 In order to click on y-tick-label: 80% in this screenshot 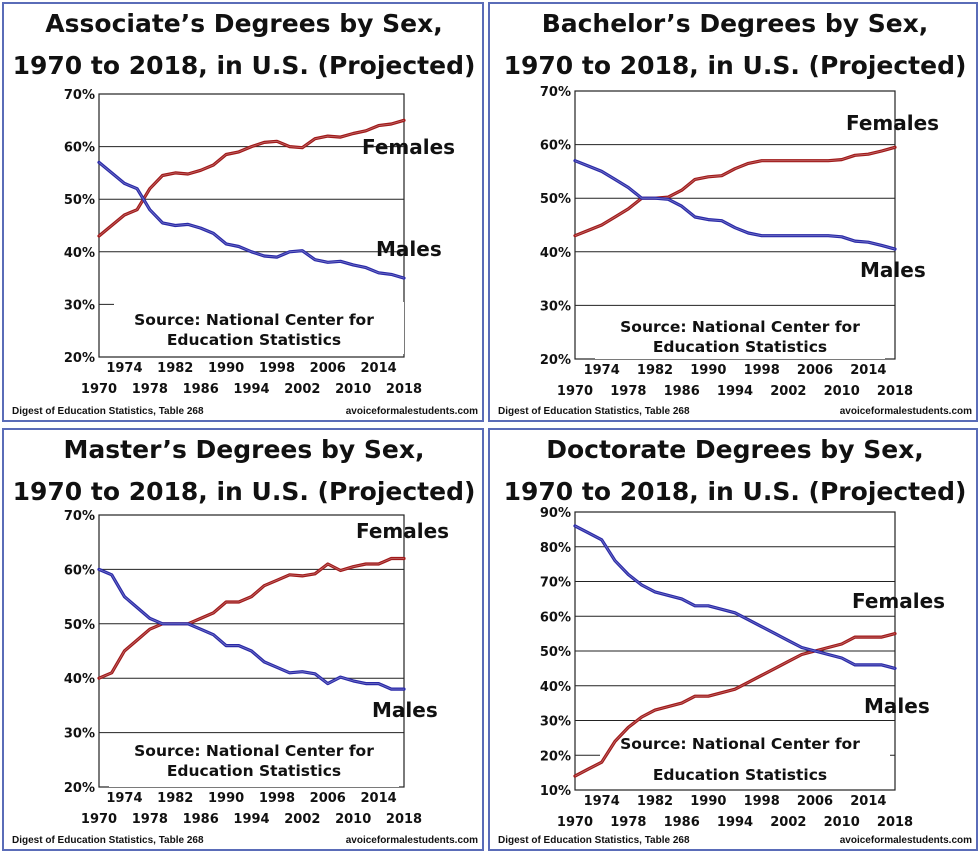, I will do `click(555, 548)`.